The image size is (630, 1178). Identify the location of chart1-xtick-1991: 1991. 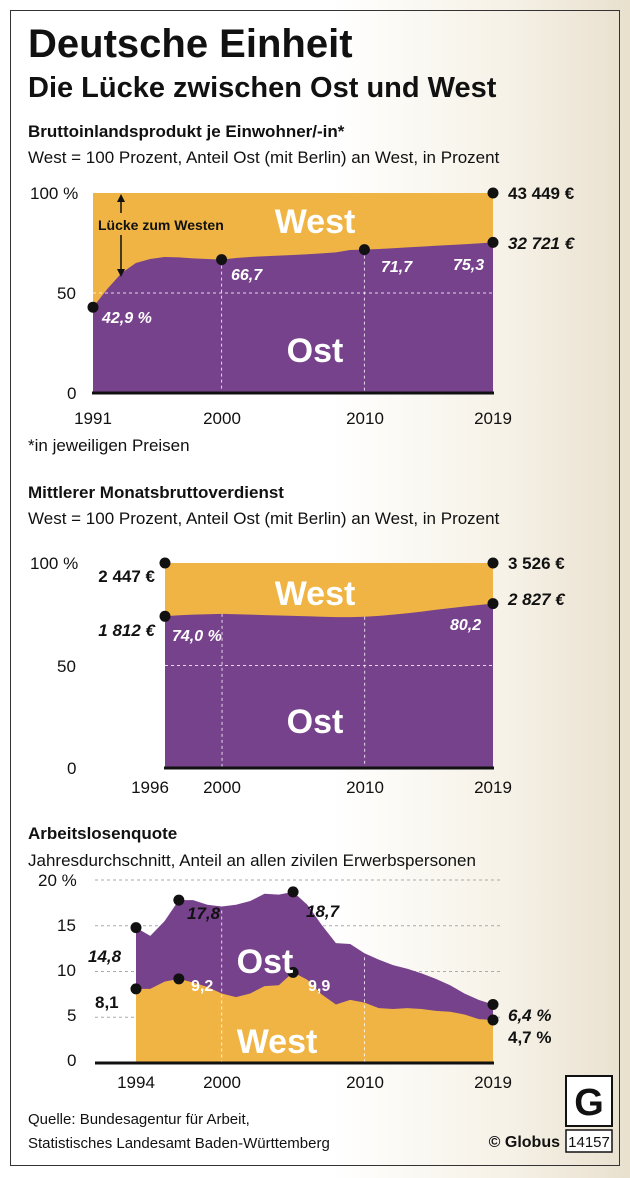
(93, 418).